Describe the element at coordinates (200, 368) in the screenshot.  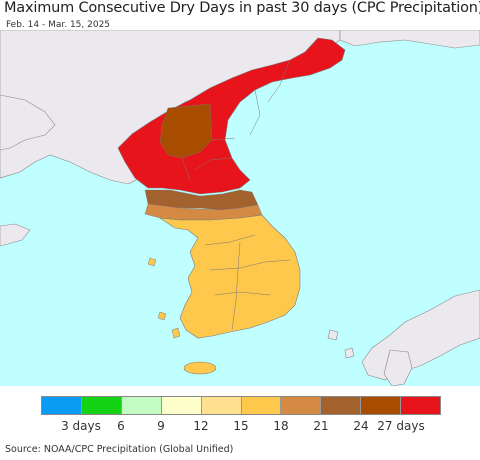
I see `jeju-island` at that location.